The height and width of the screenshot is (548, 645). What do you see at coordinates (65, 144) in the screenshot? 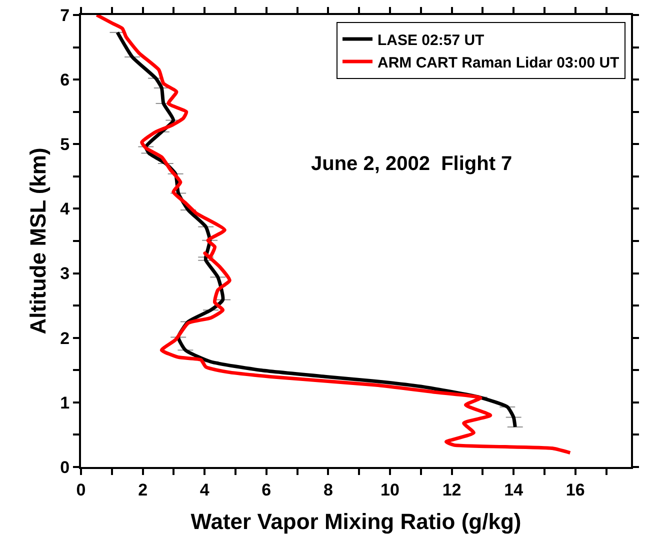
I see `y-tick-label: 5` at bounding box center [65, 144].